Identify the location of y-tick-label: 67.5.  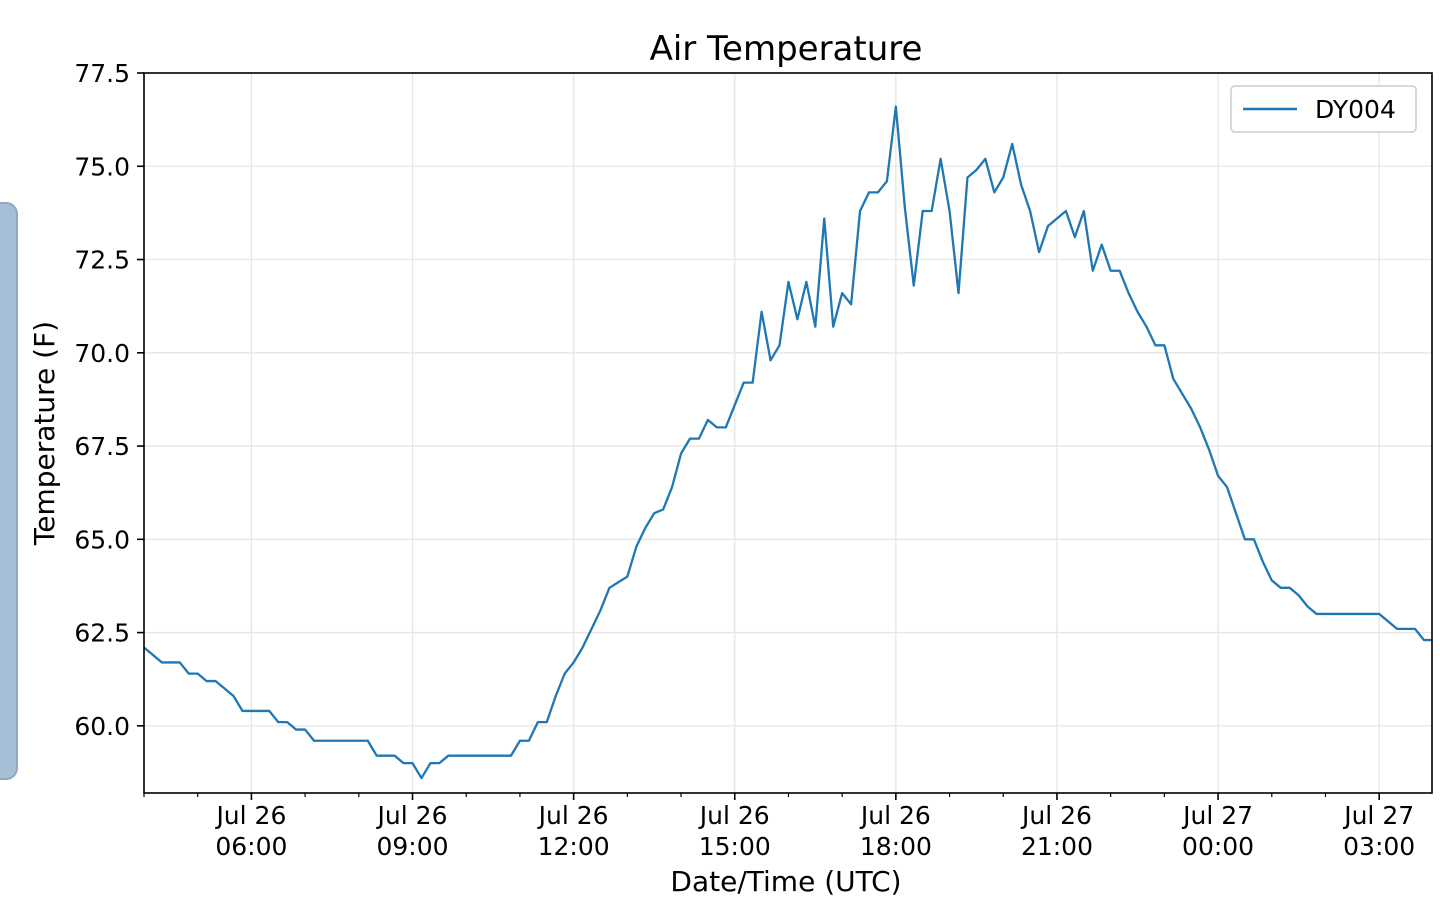
(102, 446).